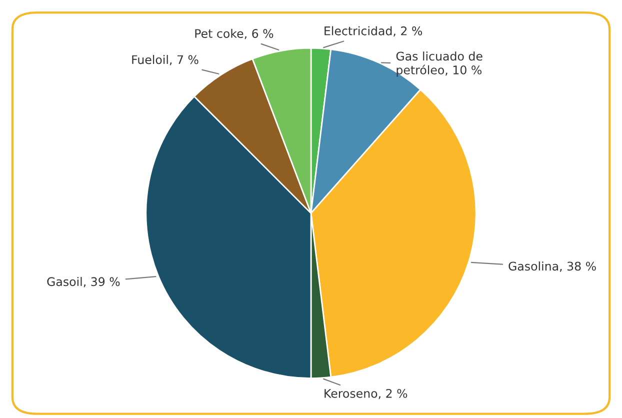  I want to click on slice-label: Fueloil, 7 %, so click(165, 60).